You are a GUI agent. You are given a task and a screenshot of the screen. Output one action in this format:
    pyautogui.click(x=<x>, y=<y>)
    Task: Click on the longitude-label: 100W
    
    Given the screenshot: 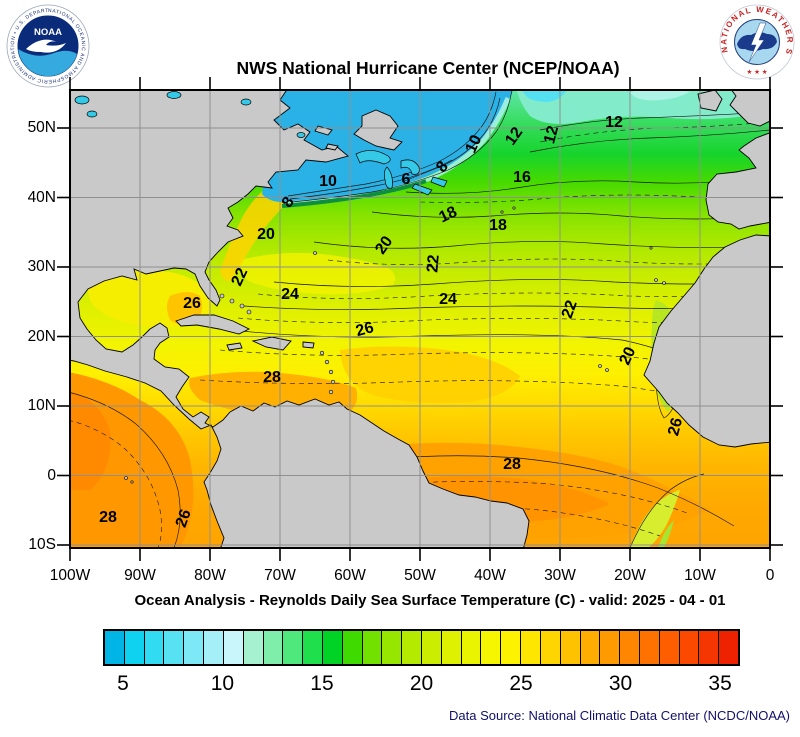 What is the action you would take?
    pyautogui.click(x=70, y=575)
    